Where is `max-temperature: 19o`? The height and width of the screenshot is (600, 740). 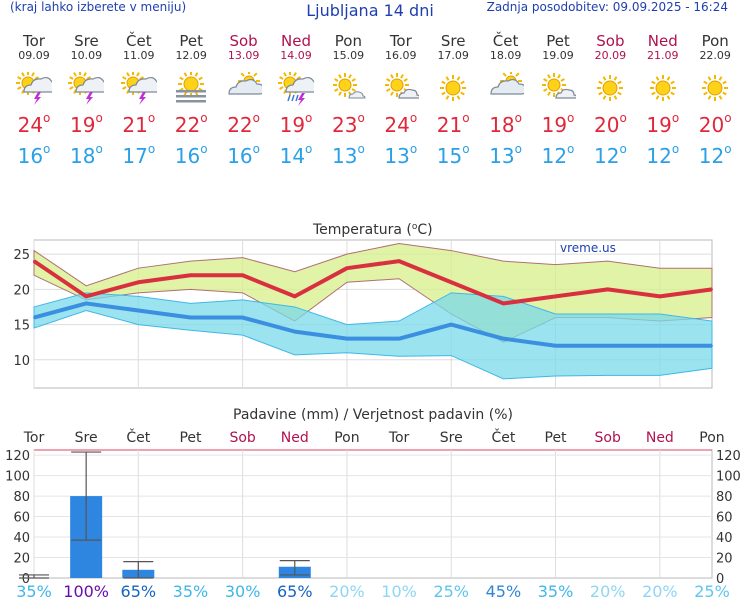
max-temperature: 19o is located at coordinates (558, 124).